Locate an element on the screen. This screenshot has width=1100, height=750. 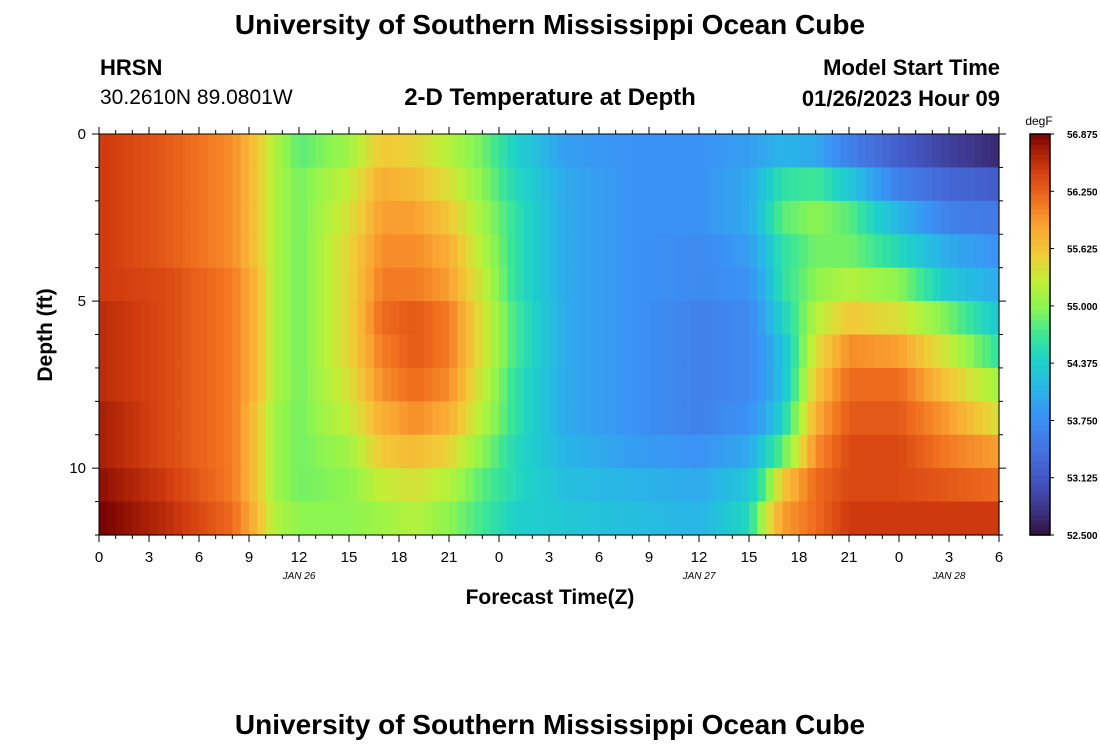
x-tick-label: 15 is located at coordinates (349, 557).